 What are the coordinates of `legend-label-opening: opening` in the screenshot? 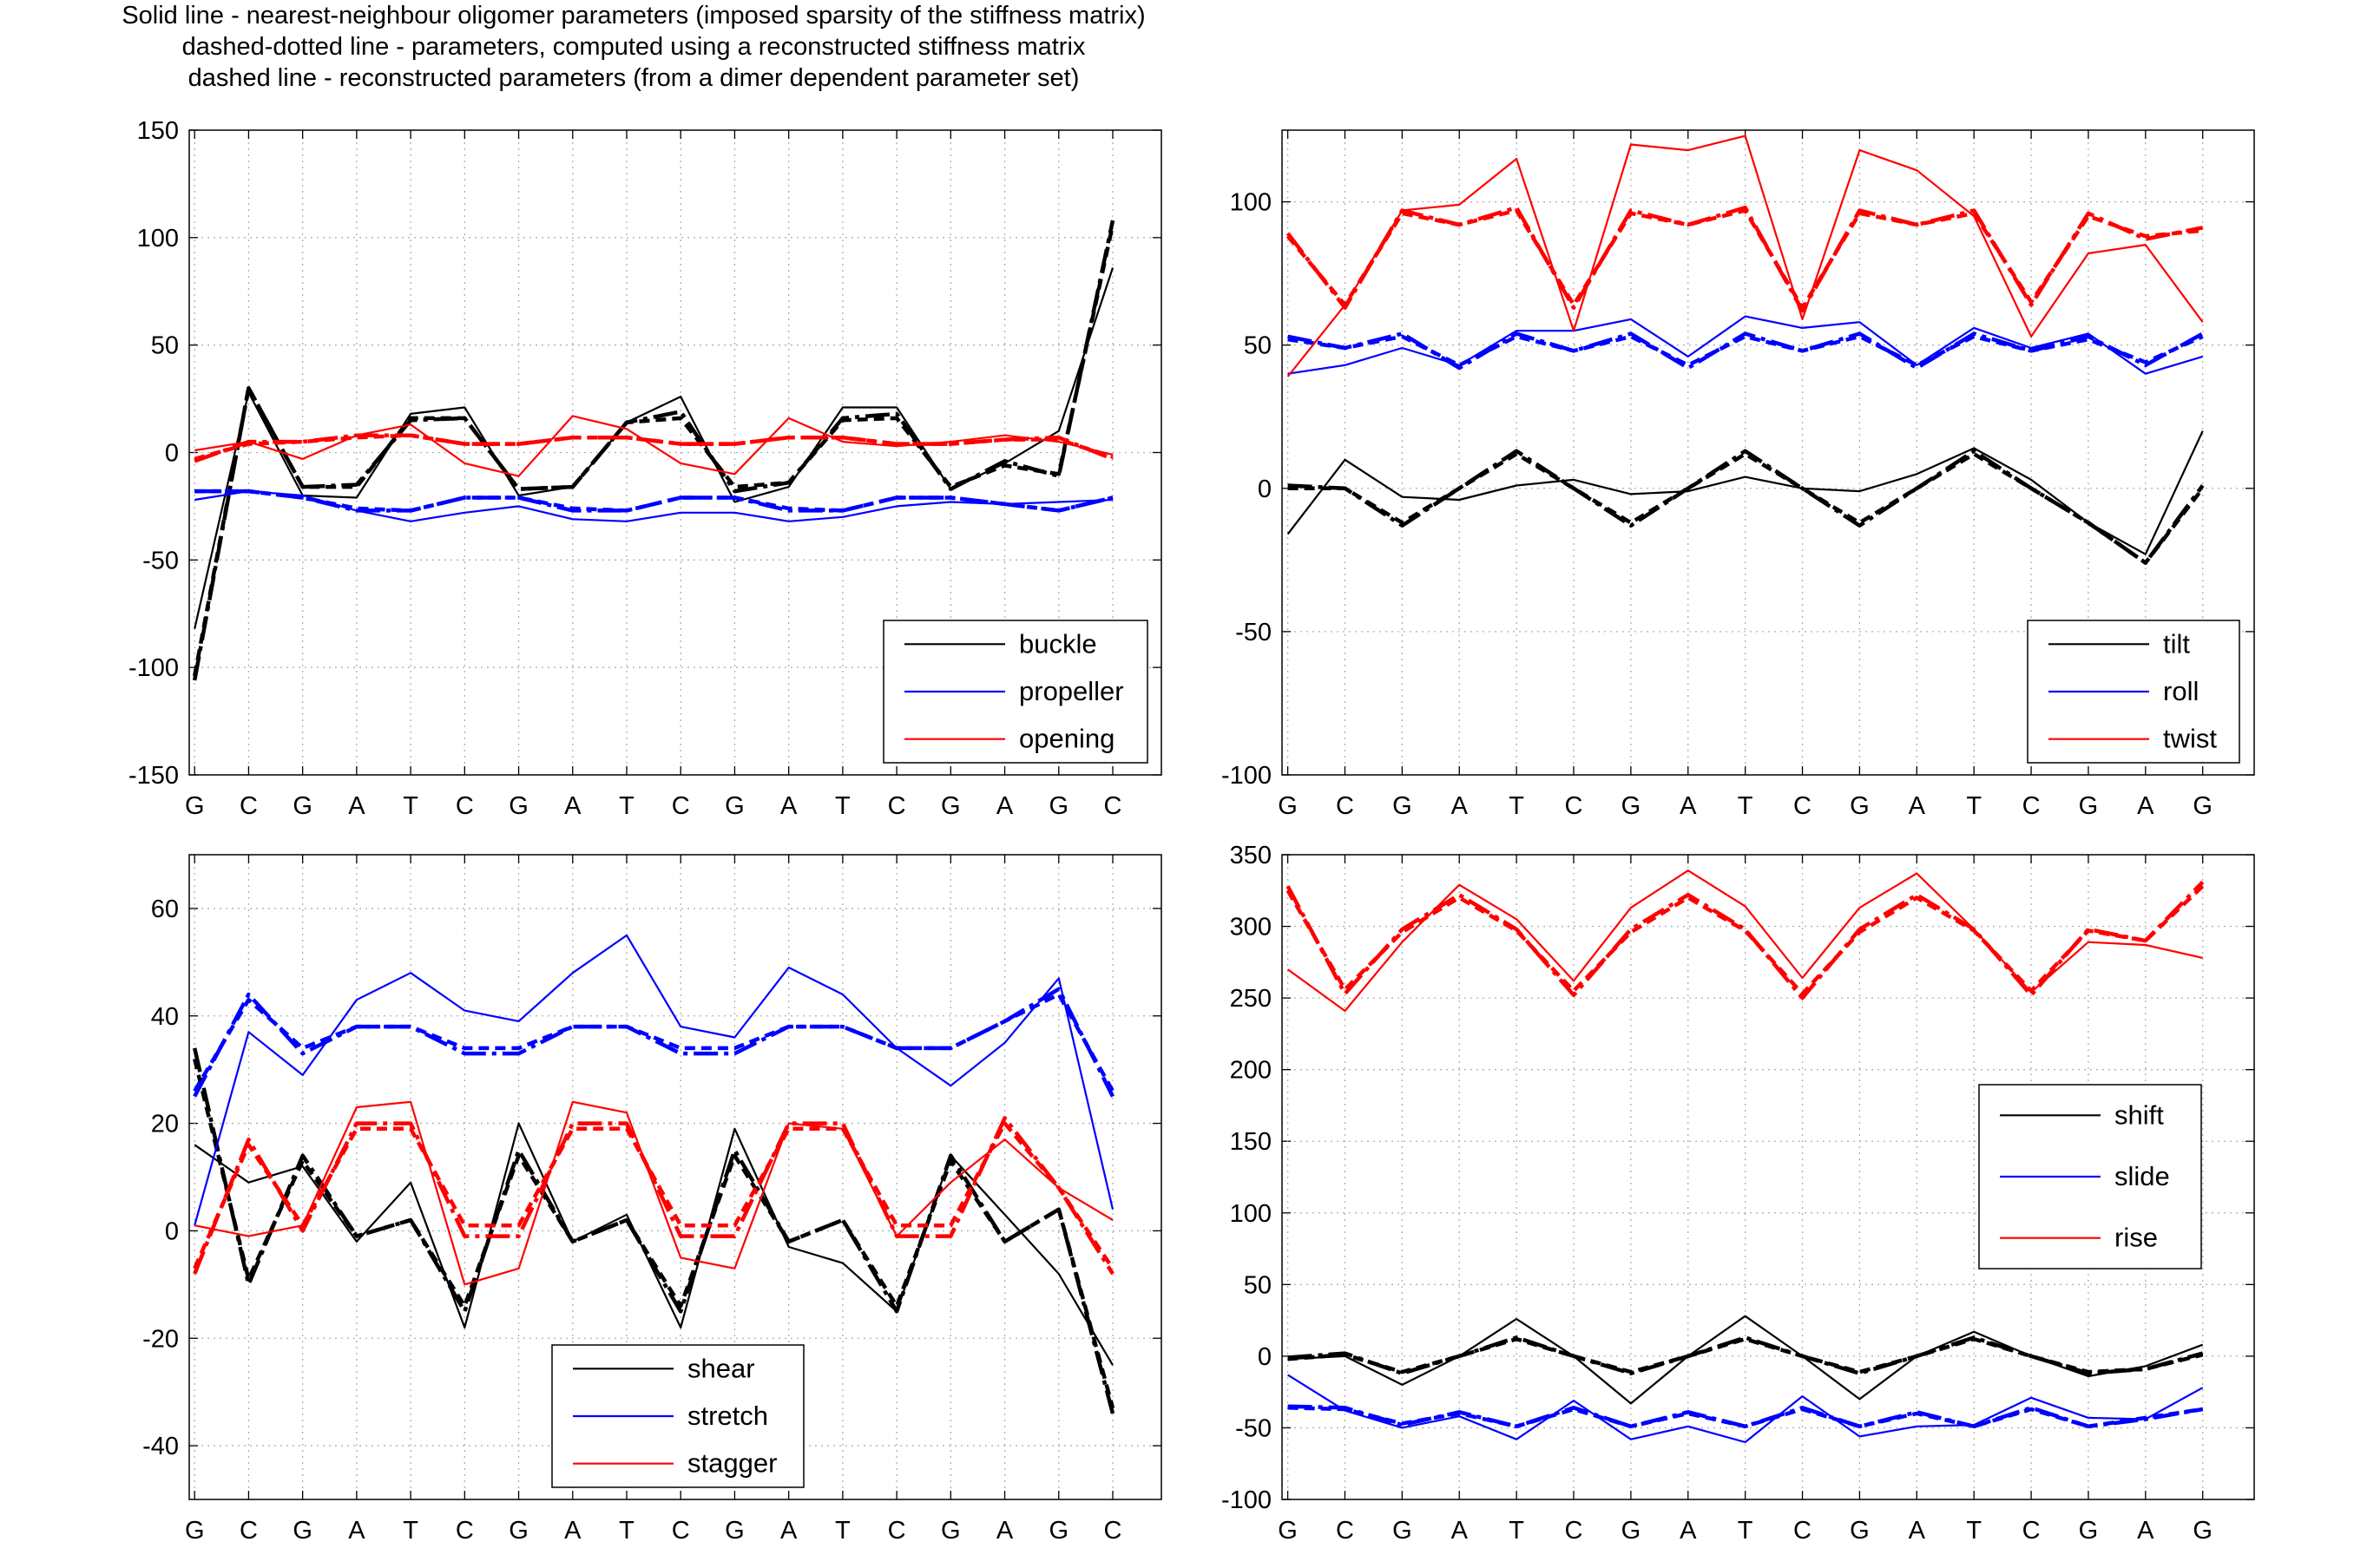 It's located at (1067, 739).